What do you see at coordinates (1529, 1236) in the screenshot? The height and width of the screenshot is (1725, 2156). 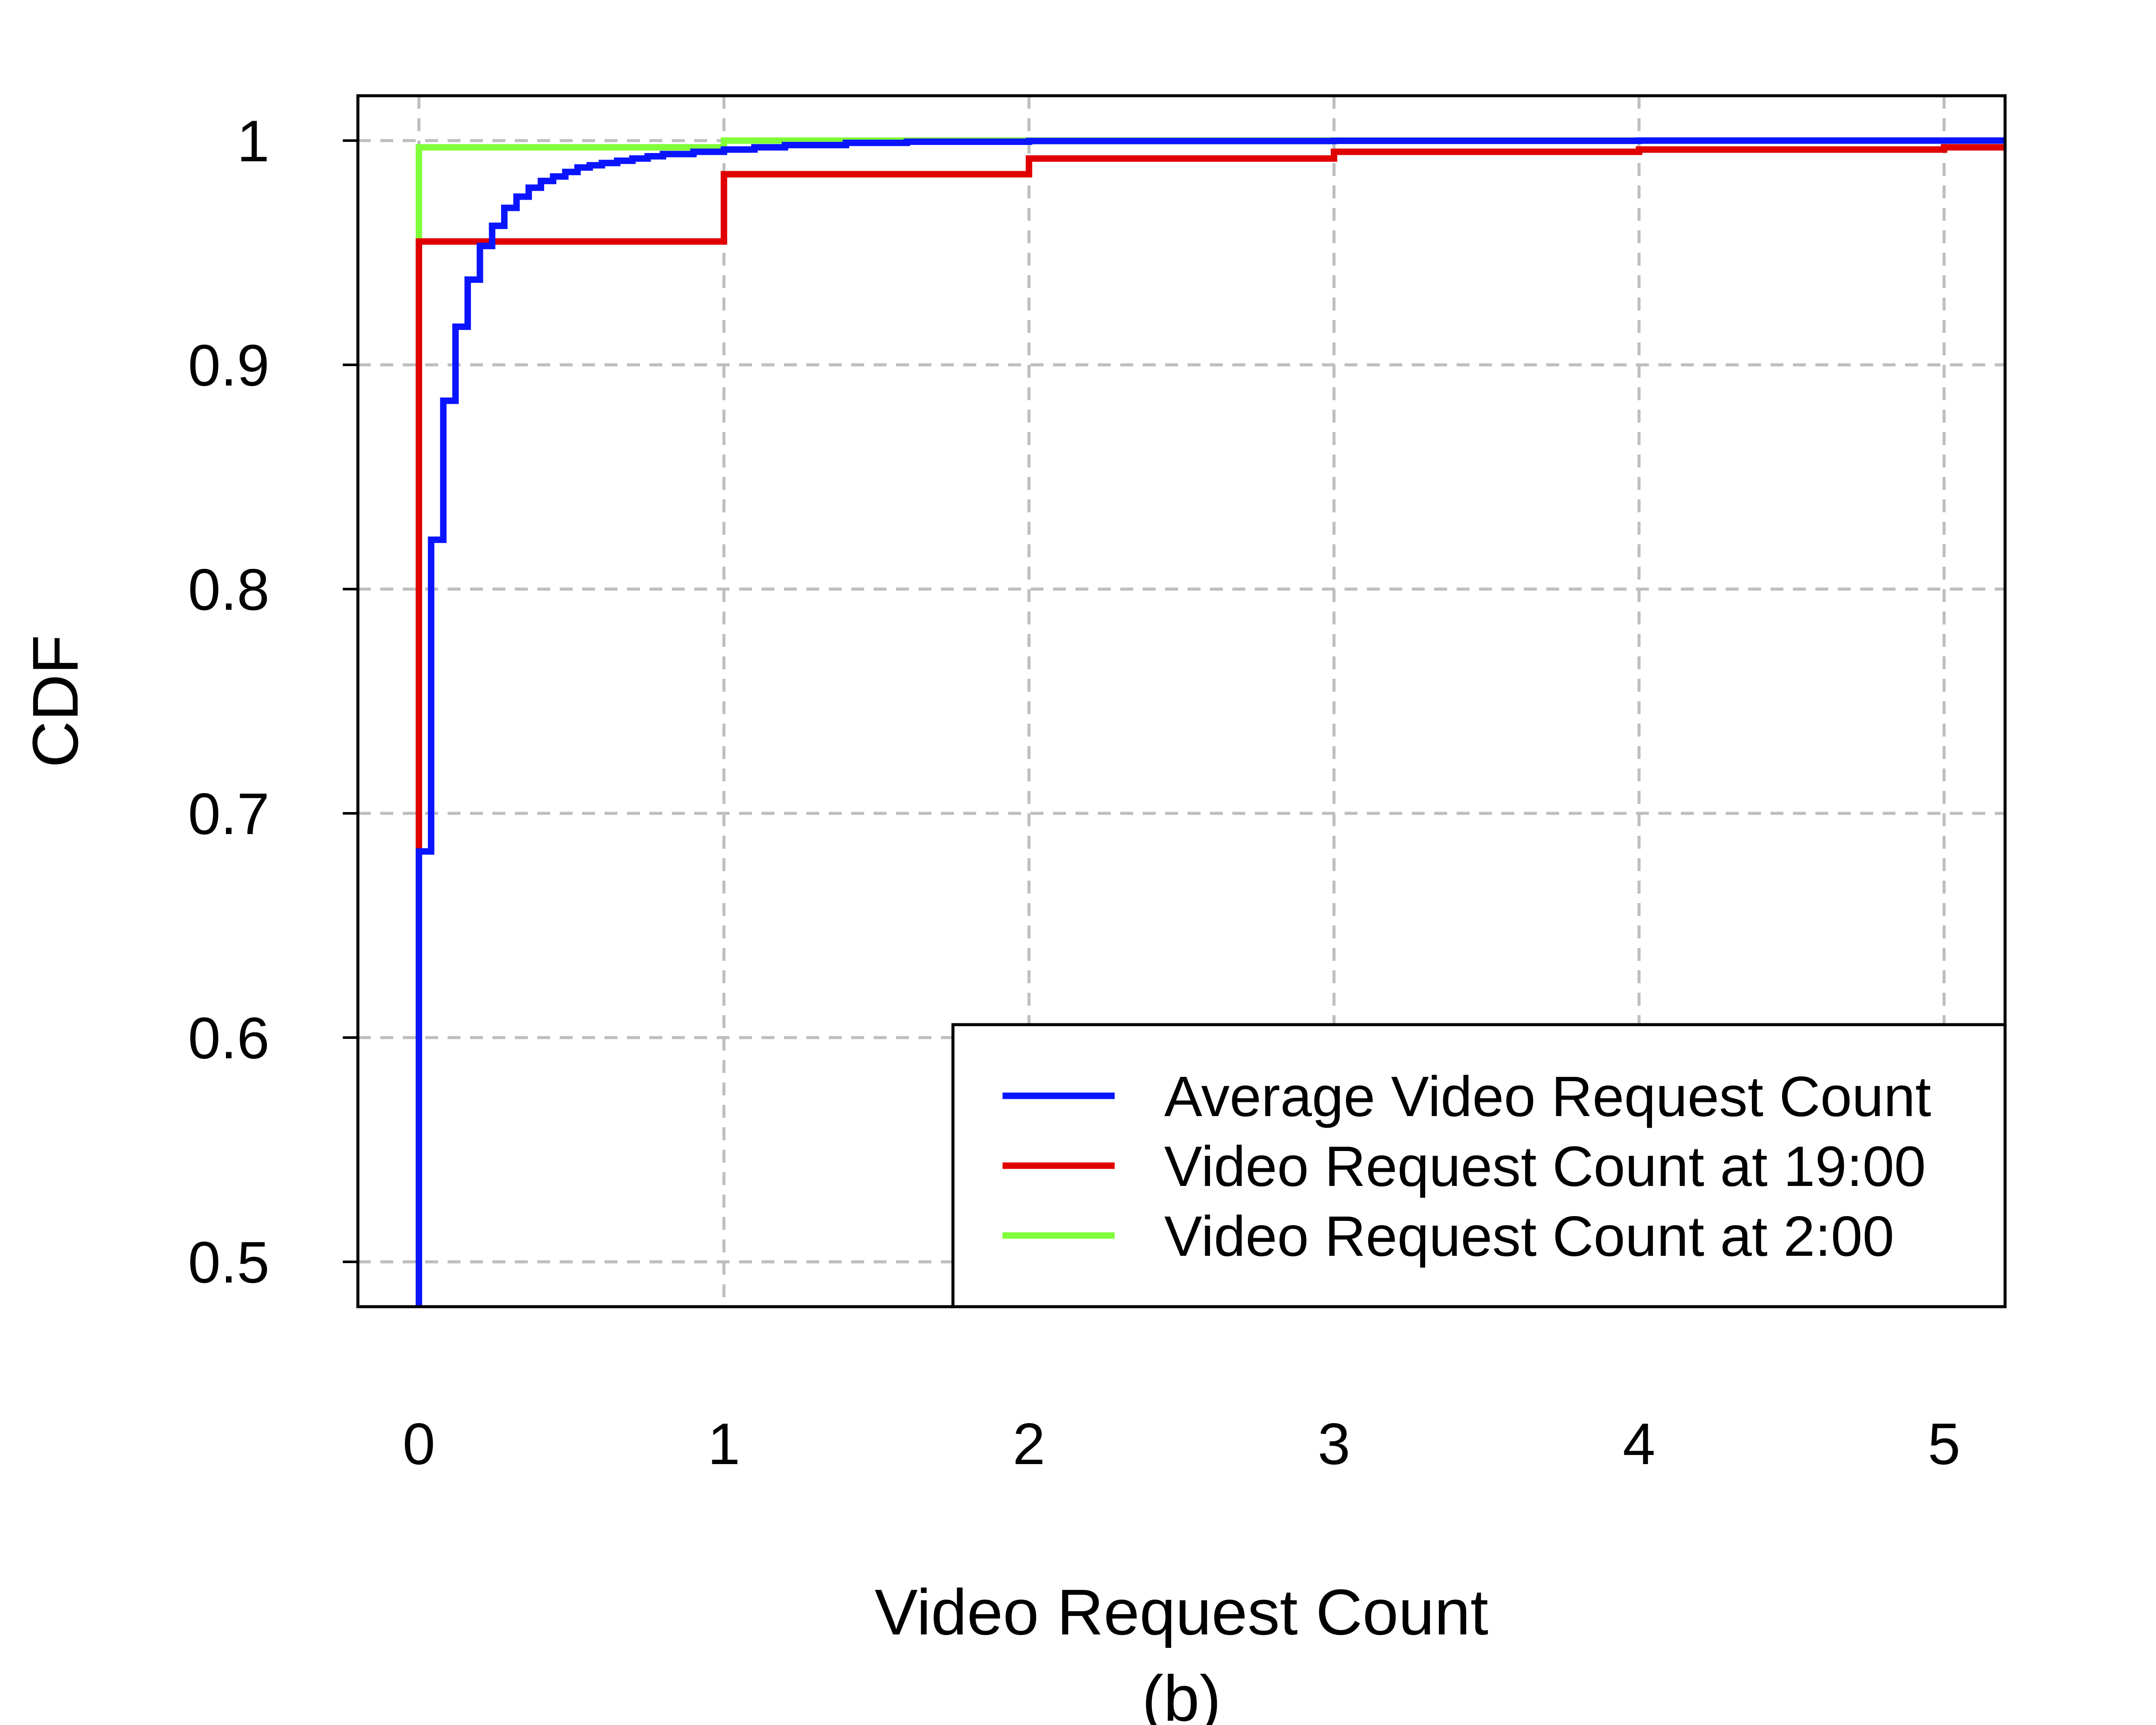 I see `legend-label-0200: Video Request Count at 2:00` at bounding box center [1529, 1236].